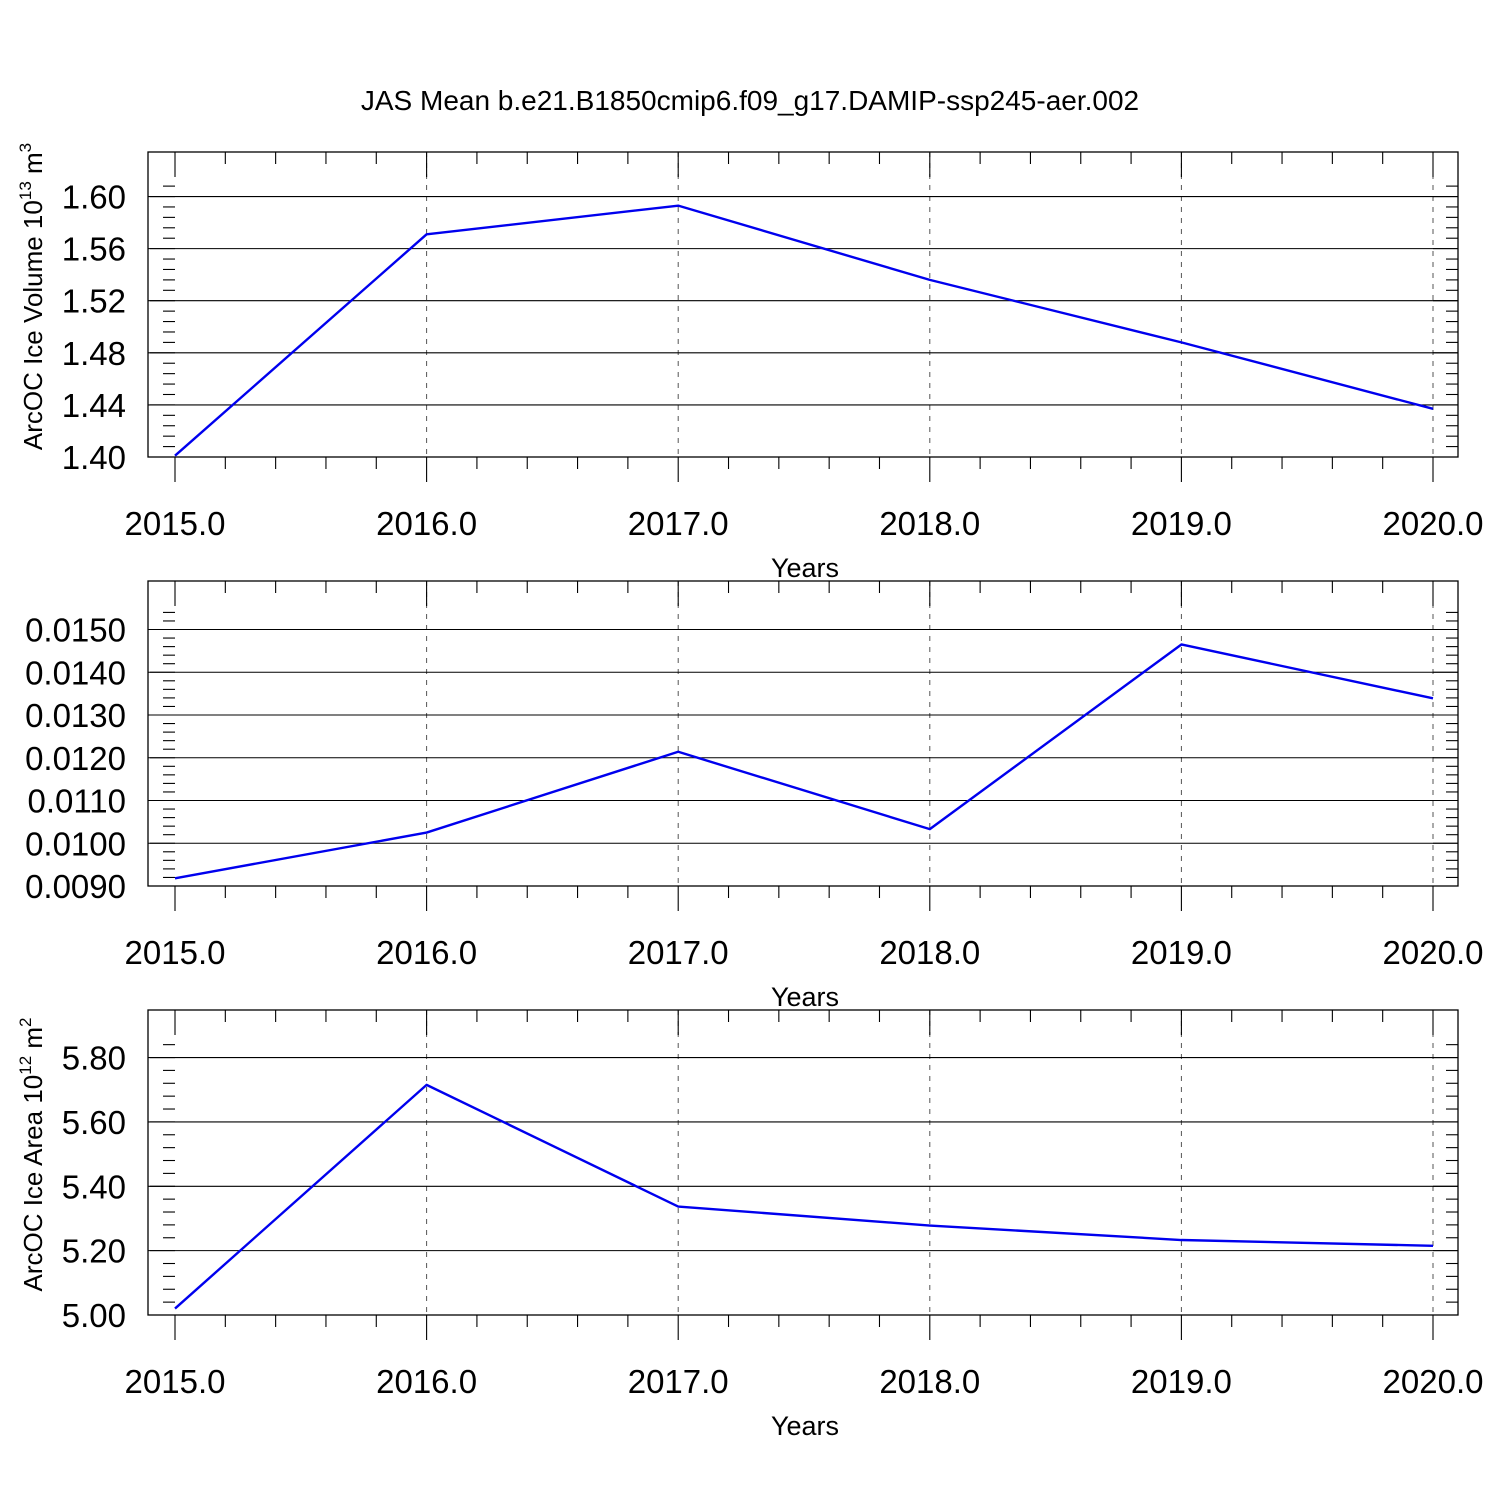  Describe the element at coordinates (32, 296) in the screenshot. I see `y-axis-title: ArcOC Ice Volume 1013 m3` at that location.